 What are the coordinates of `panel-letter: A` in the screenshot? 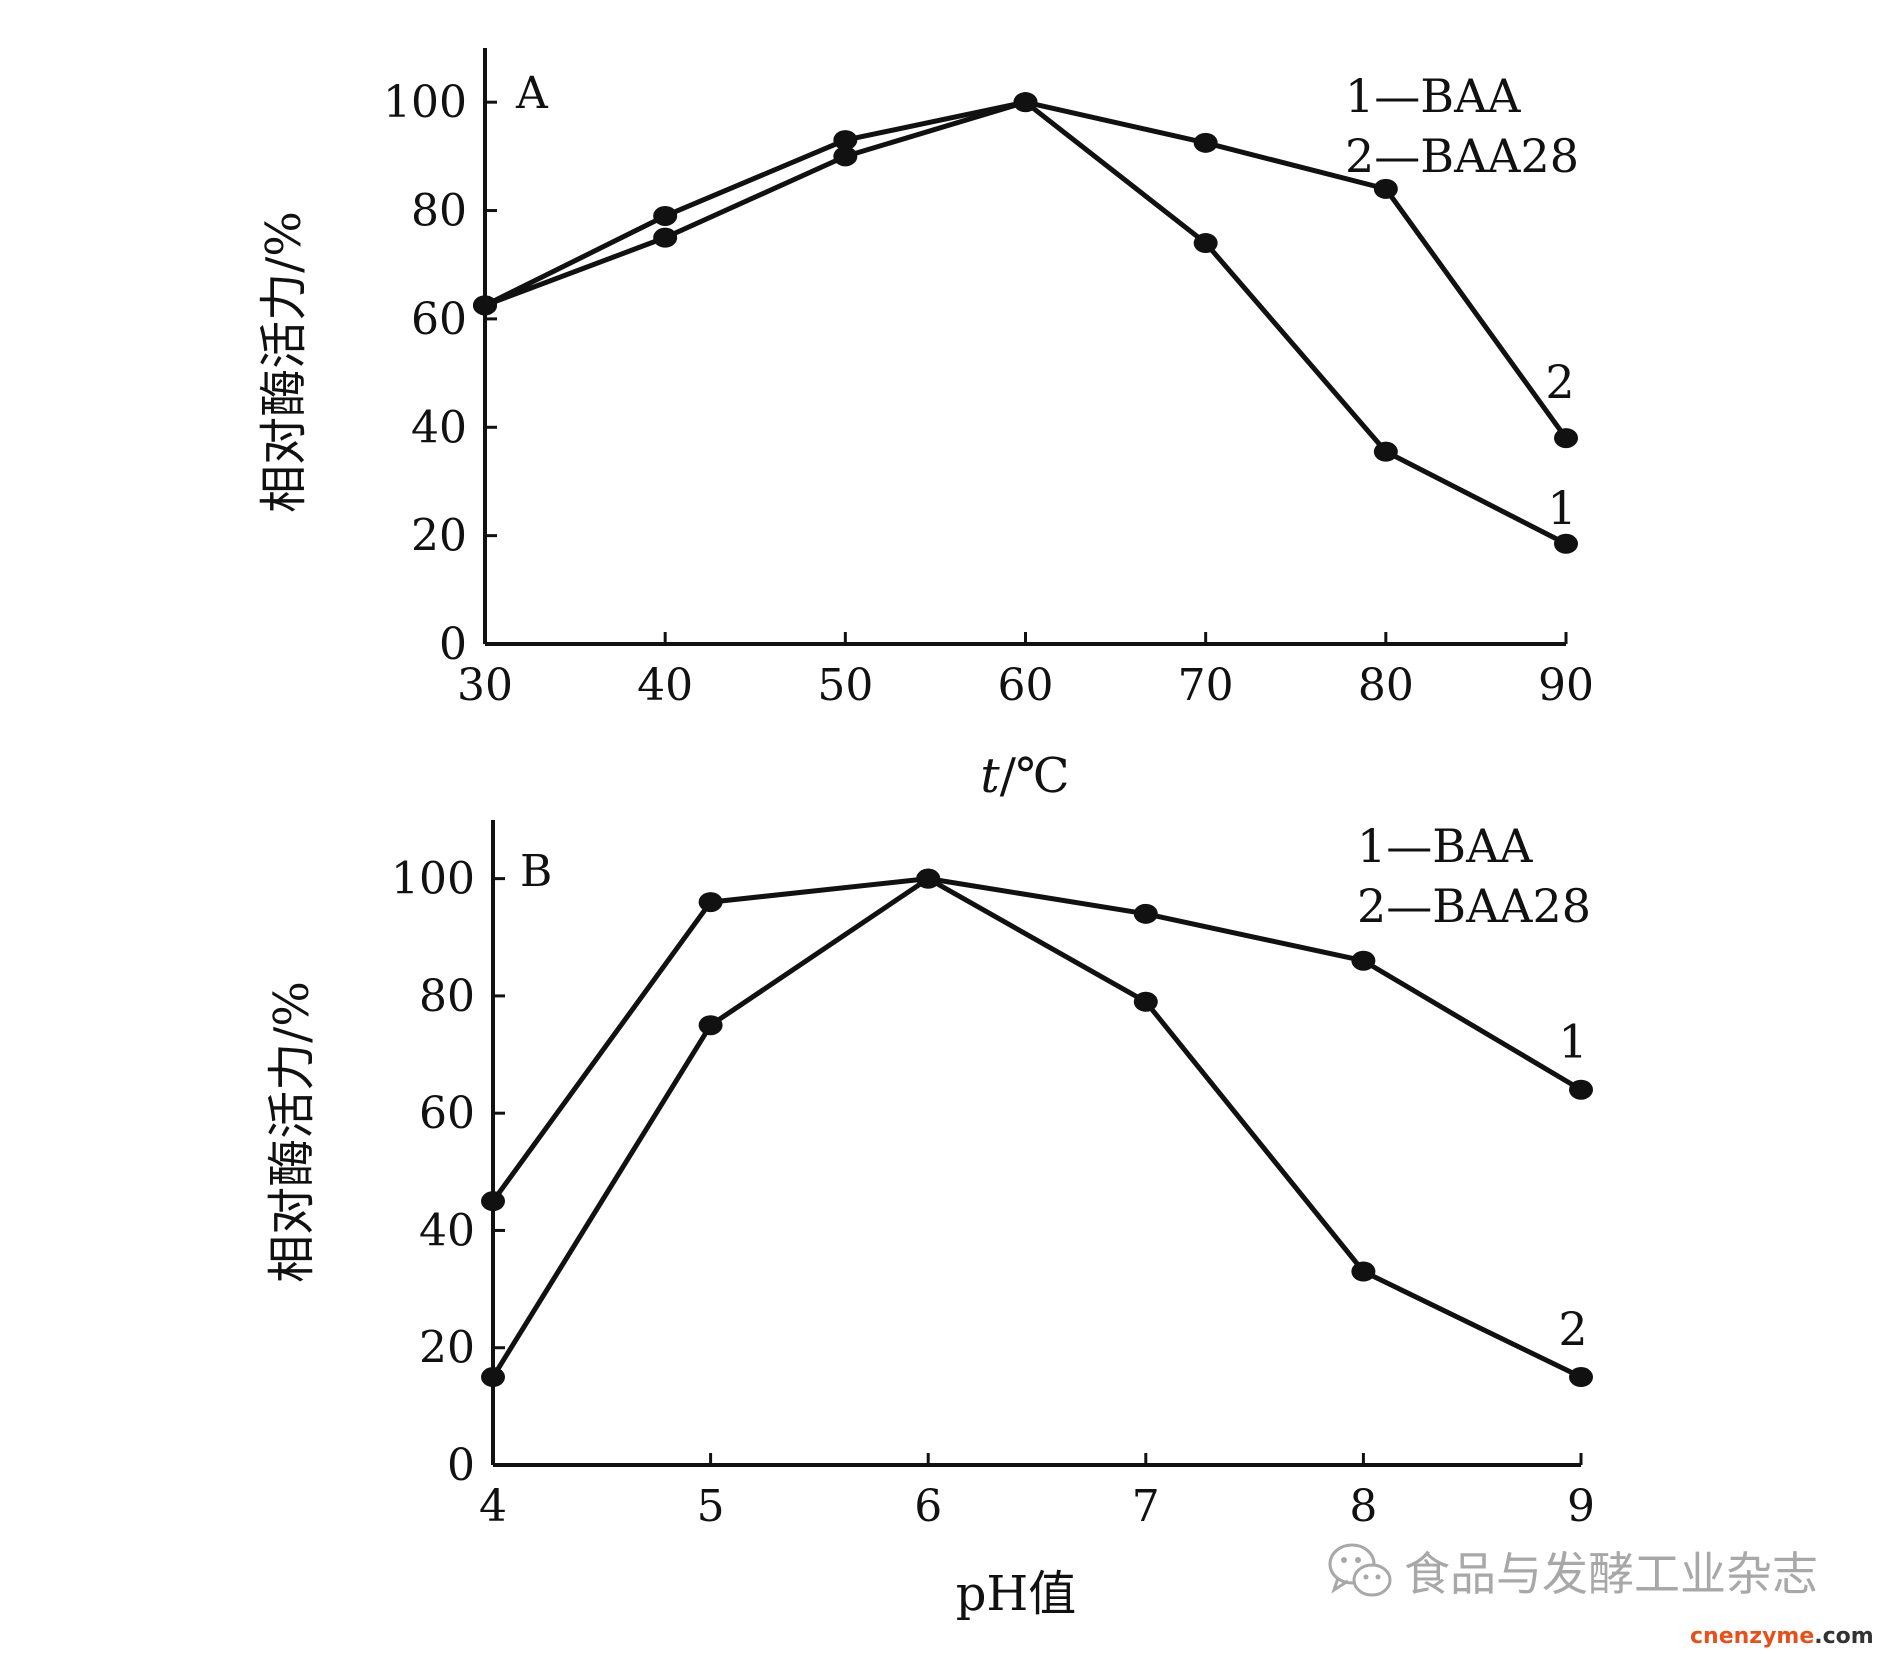 It's located at (532, 93).